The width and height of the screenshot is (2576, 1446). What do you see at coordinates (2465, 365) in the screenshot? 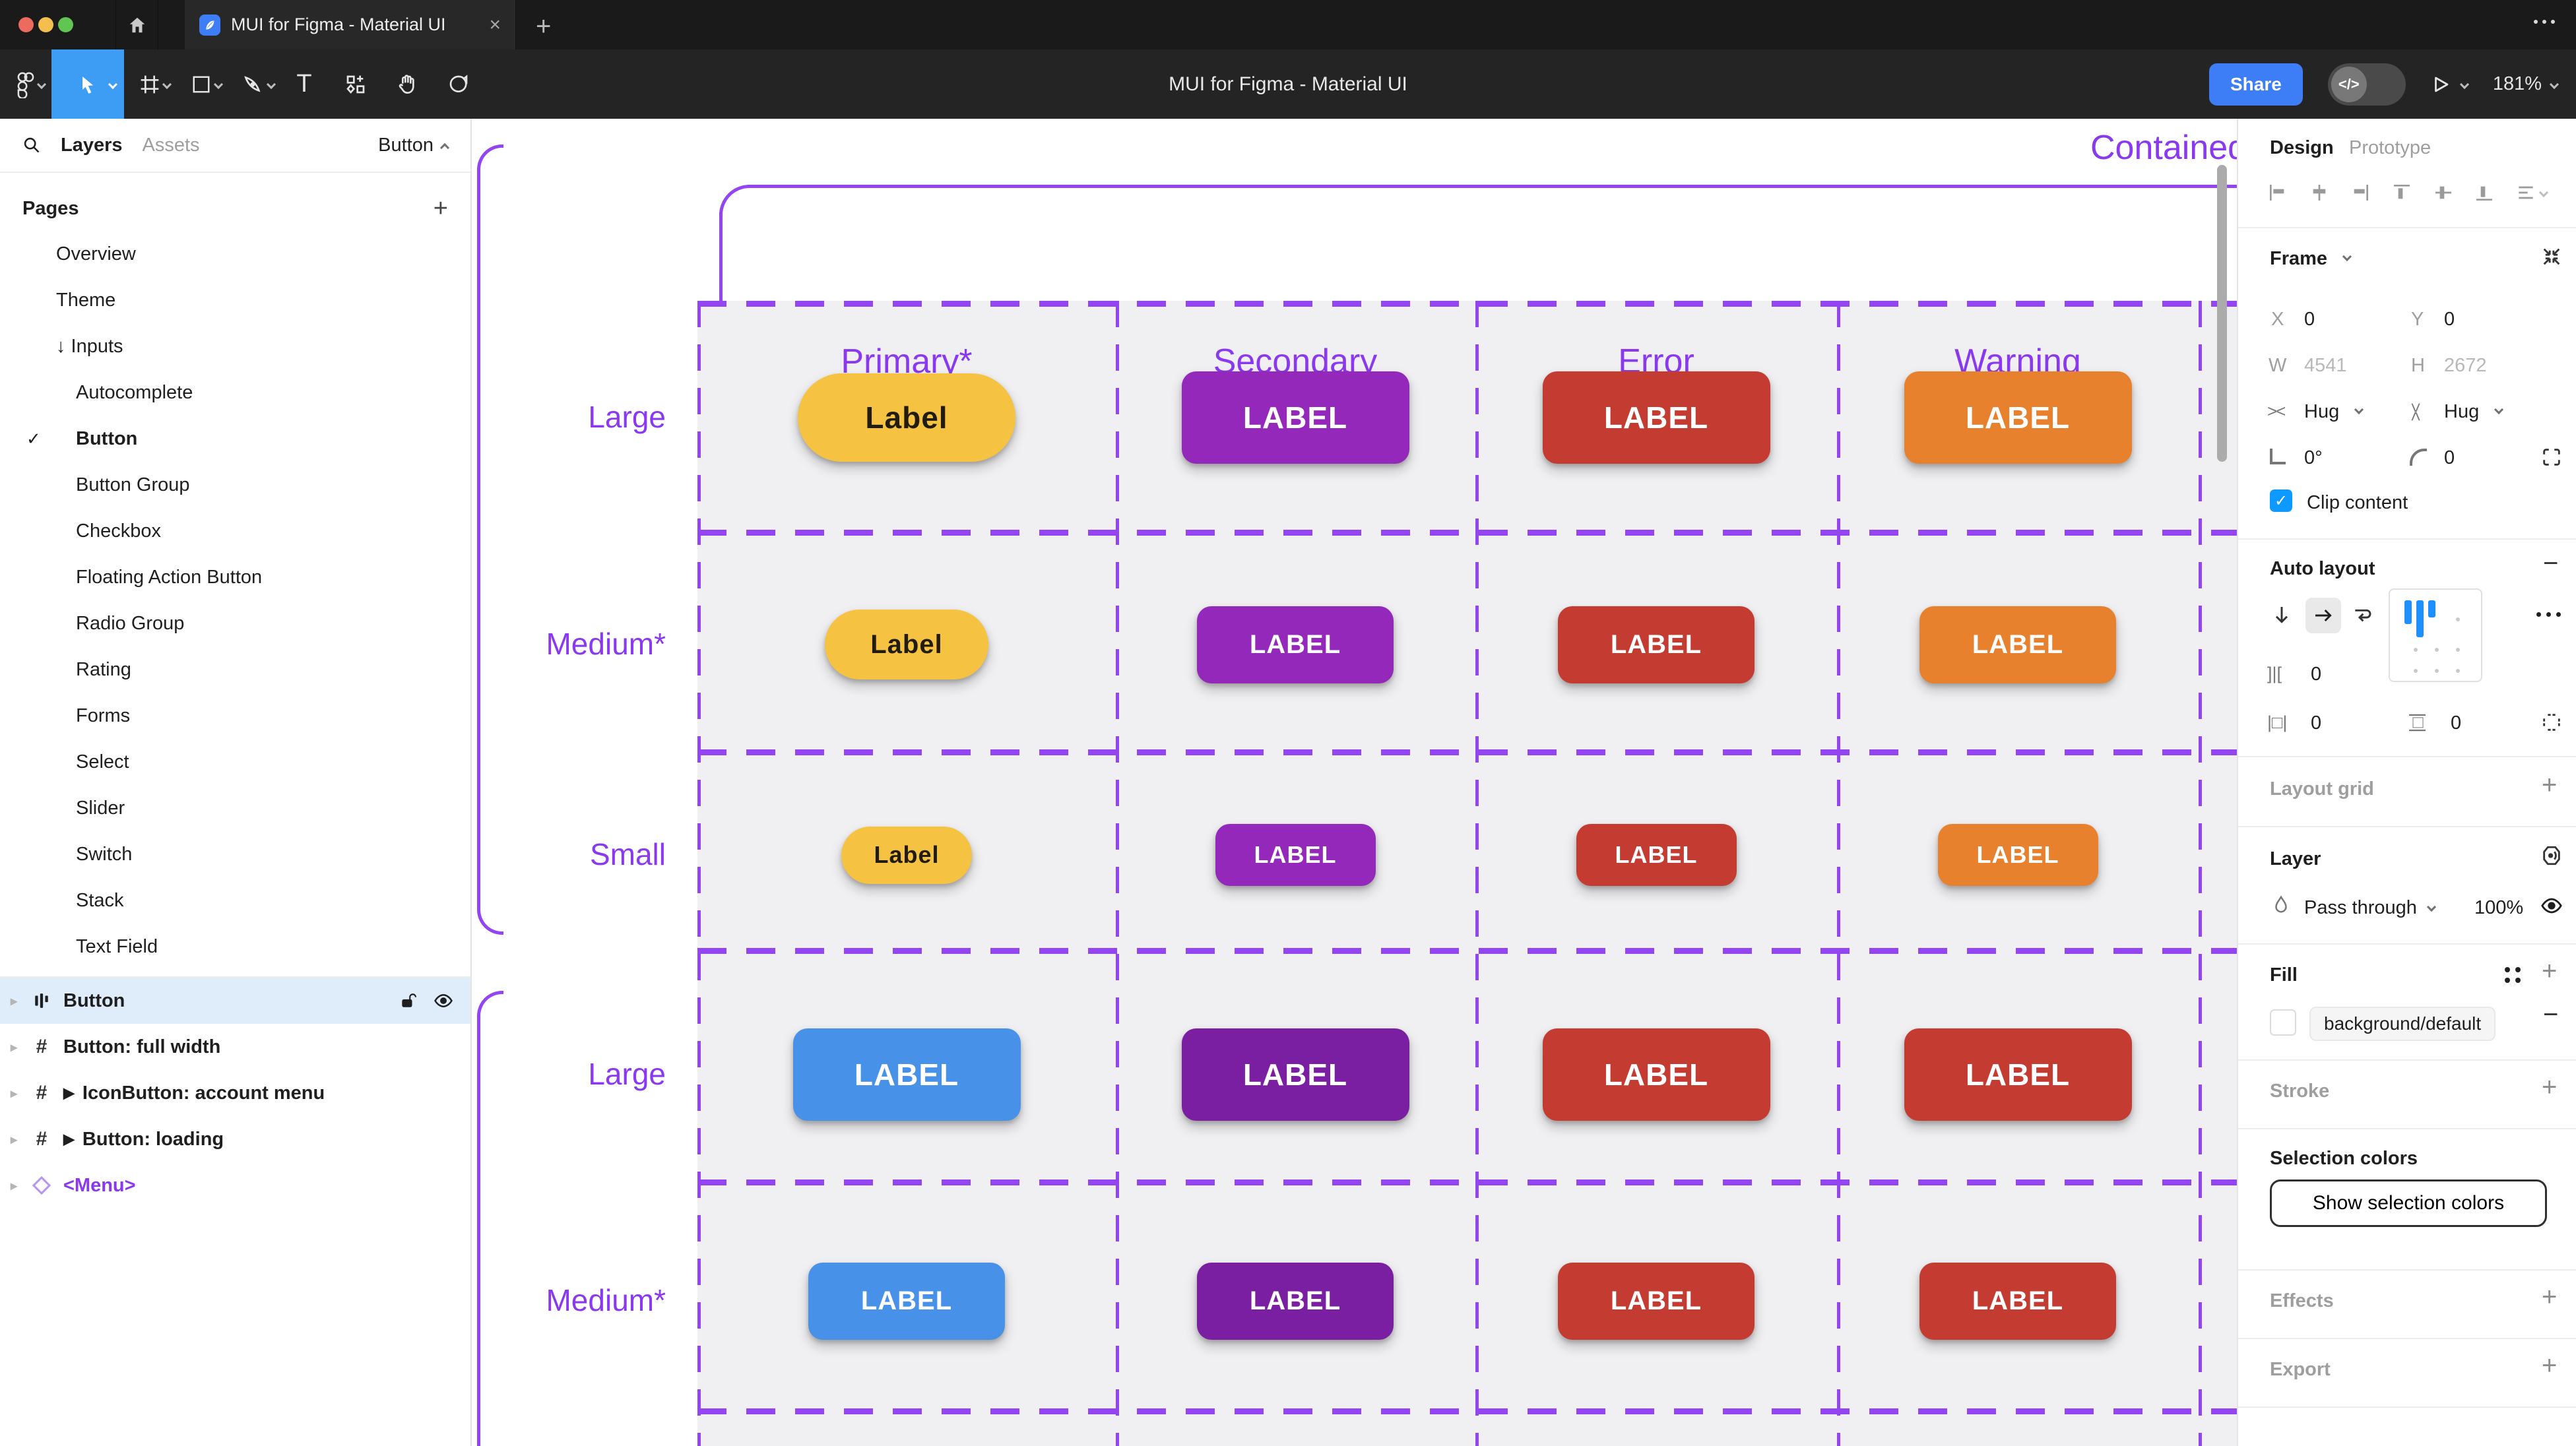
I see `height-input: 2672` at bounding box center [2465, 365].